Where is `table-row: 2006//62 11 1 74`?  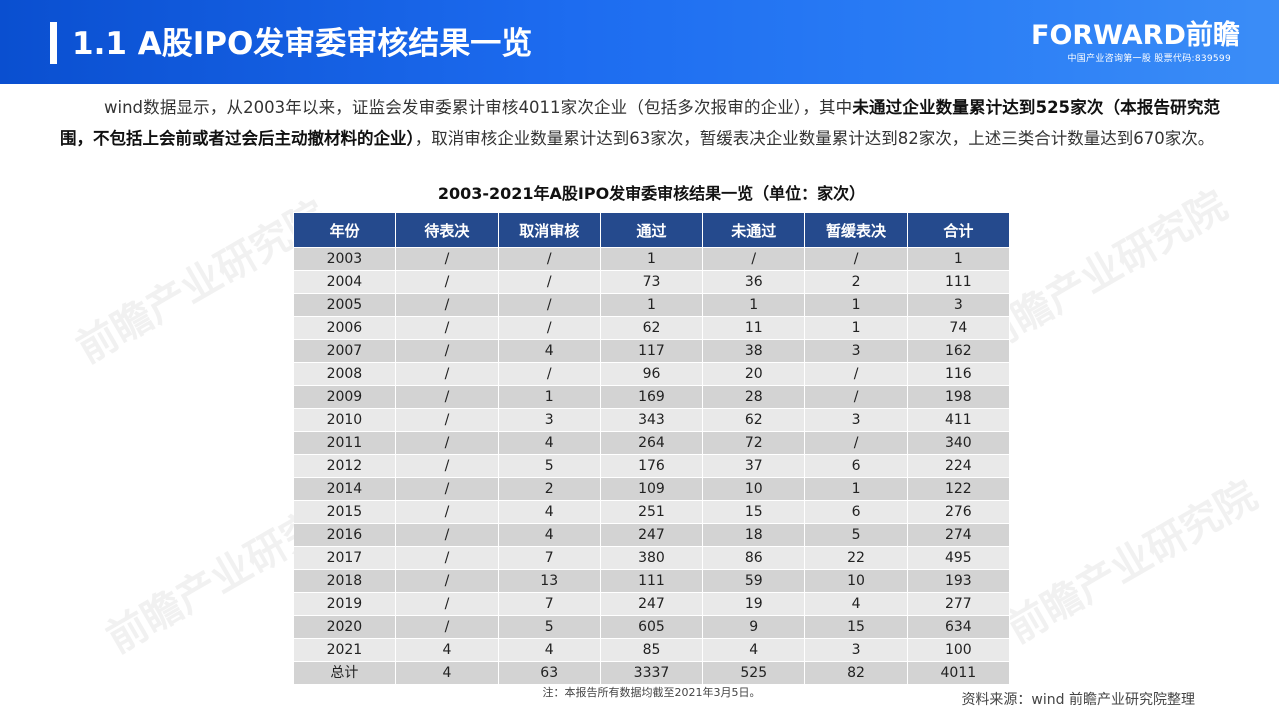 table-row: 2006//62 11 1 74 is located at coordinates (652, 328).